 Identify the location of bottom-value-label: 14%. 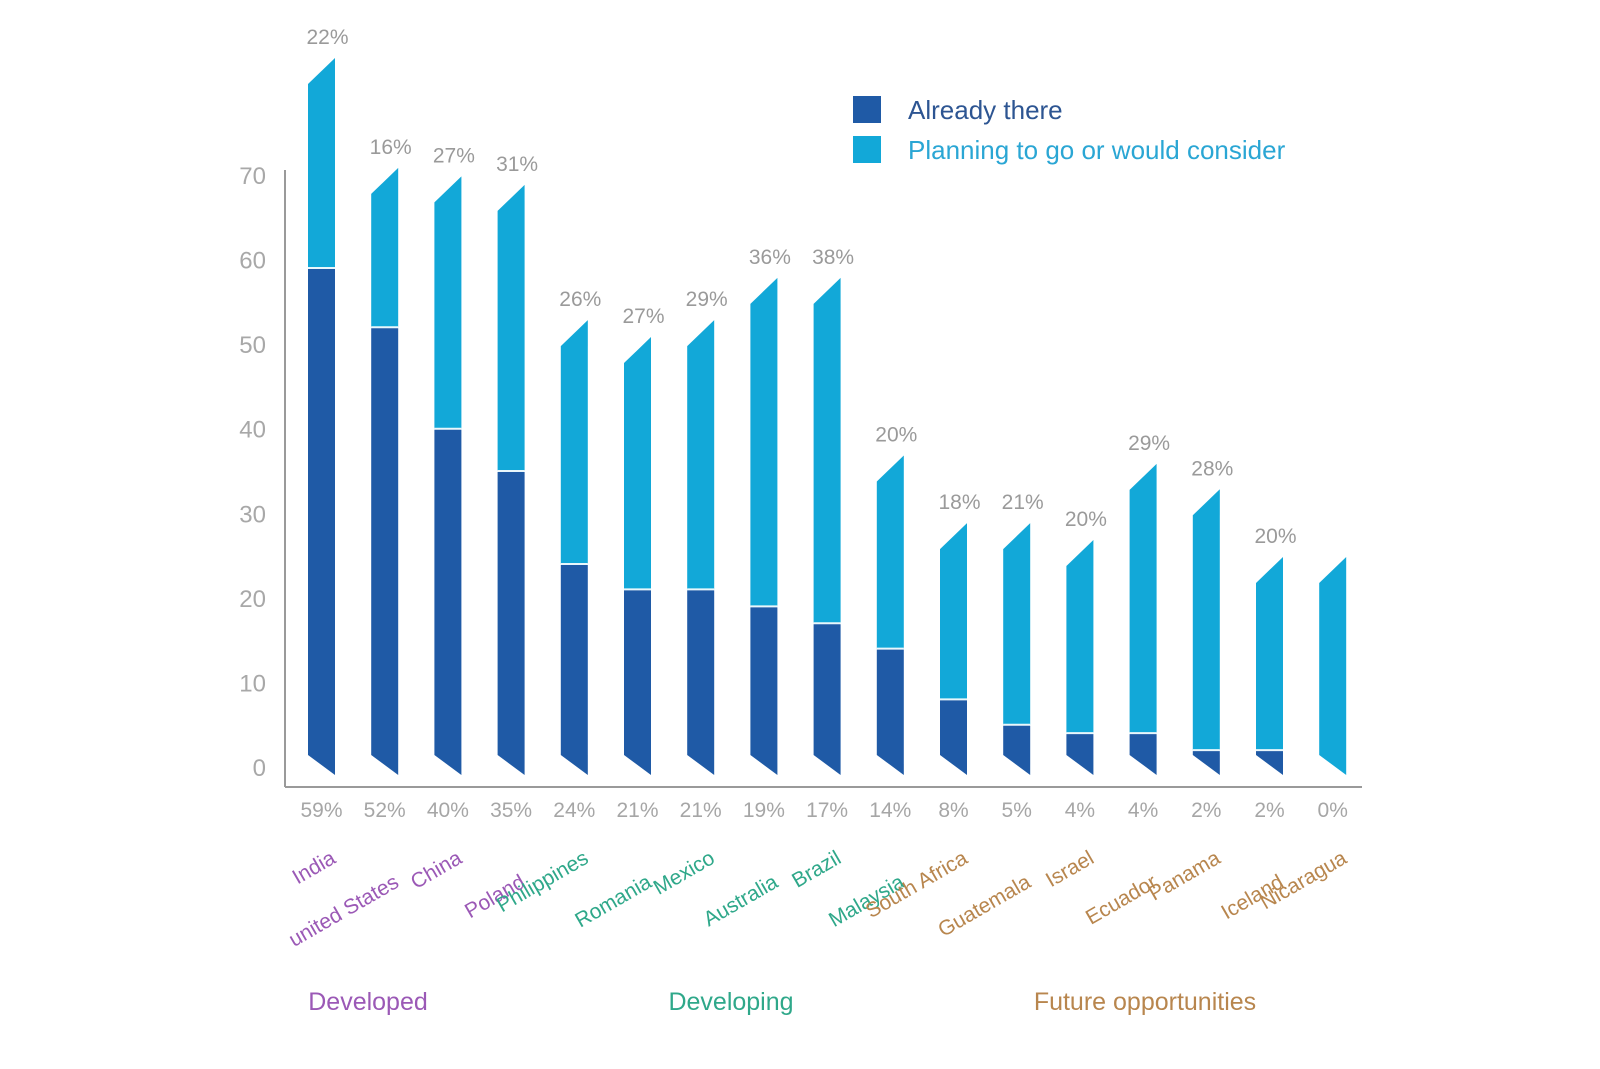
(890, 810).